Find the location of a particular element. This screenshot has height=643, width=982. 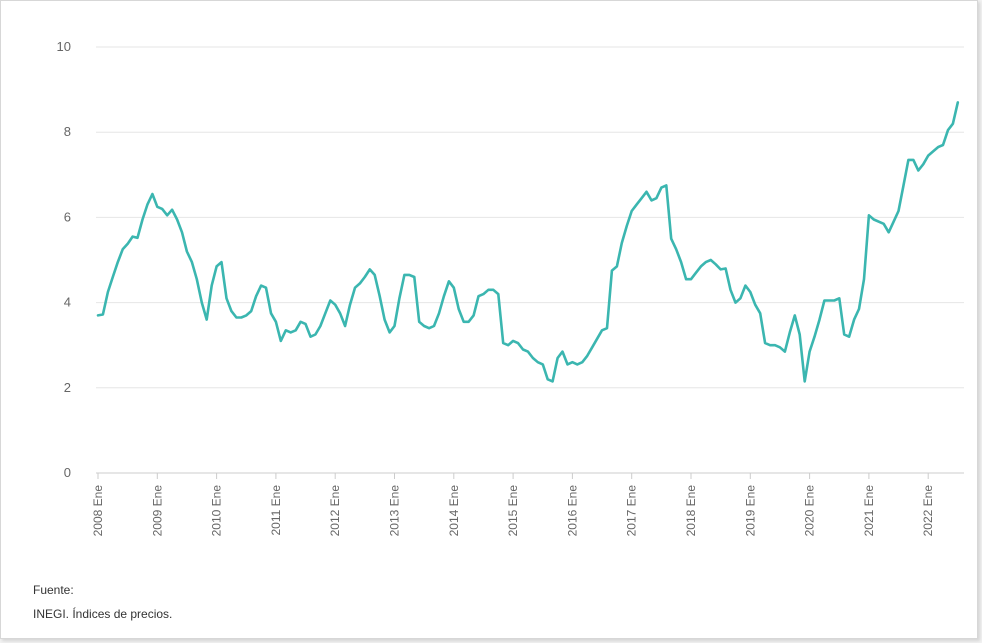

y-tick-label: 2 is located at coordinates (67, 387).